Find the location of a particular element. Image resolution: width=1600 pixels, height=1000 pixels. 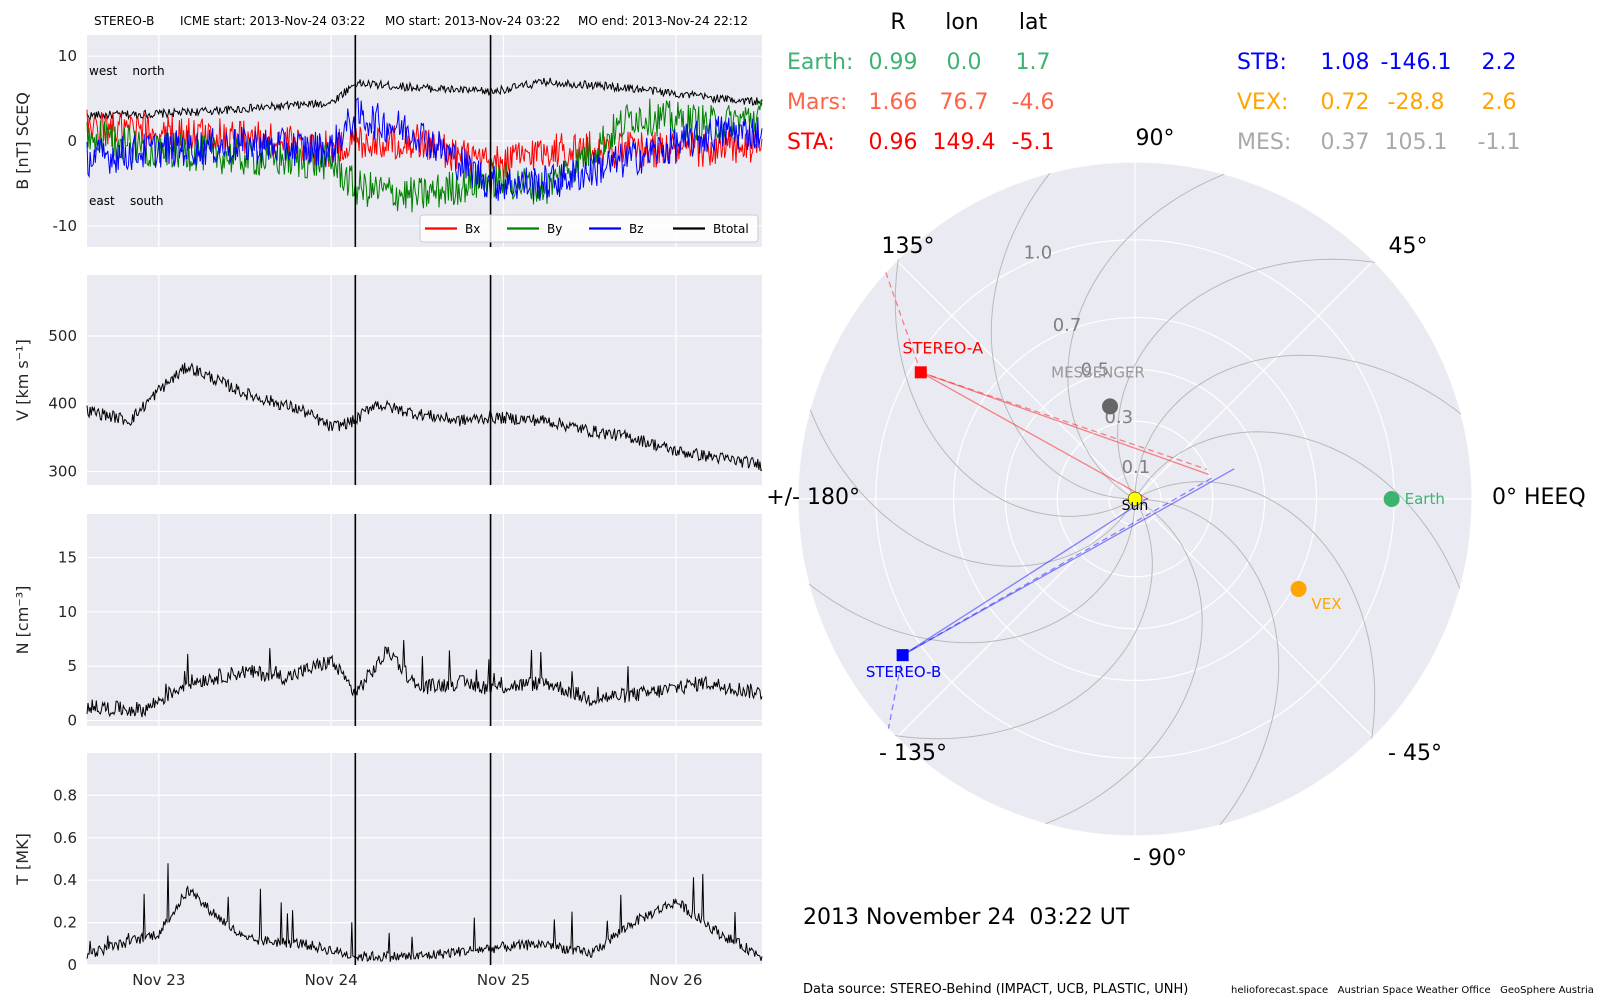

stereo-b-marker is located at coordinates (902, 655).